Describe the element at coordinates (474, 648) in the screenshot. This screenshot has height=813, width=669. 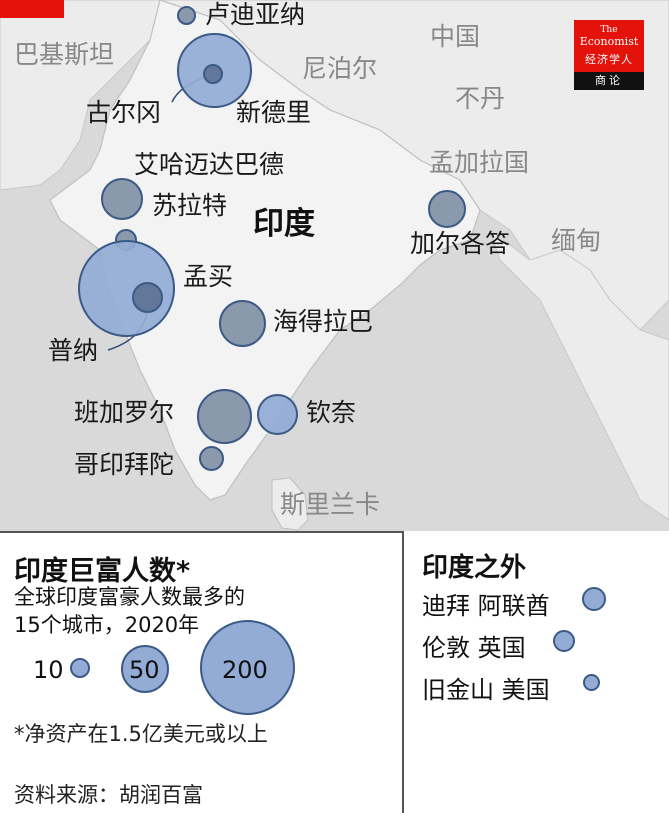
I see `outside-item-london: 伦敦 英国` at that location.